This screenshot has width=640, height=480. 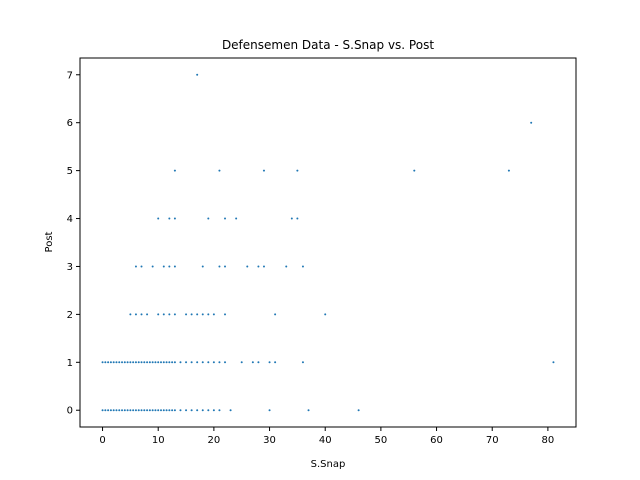 What do you see at coordinates (328, 45) in the screenshot?
I see `chart-title: Defensemen Data - S.Snap vs. Post` at bounding box center [328, 45].